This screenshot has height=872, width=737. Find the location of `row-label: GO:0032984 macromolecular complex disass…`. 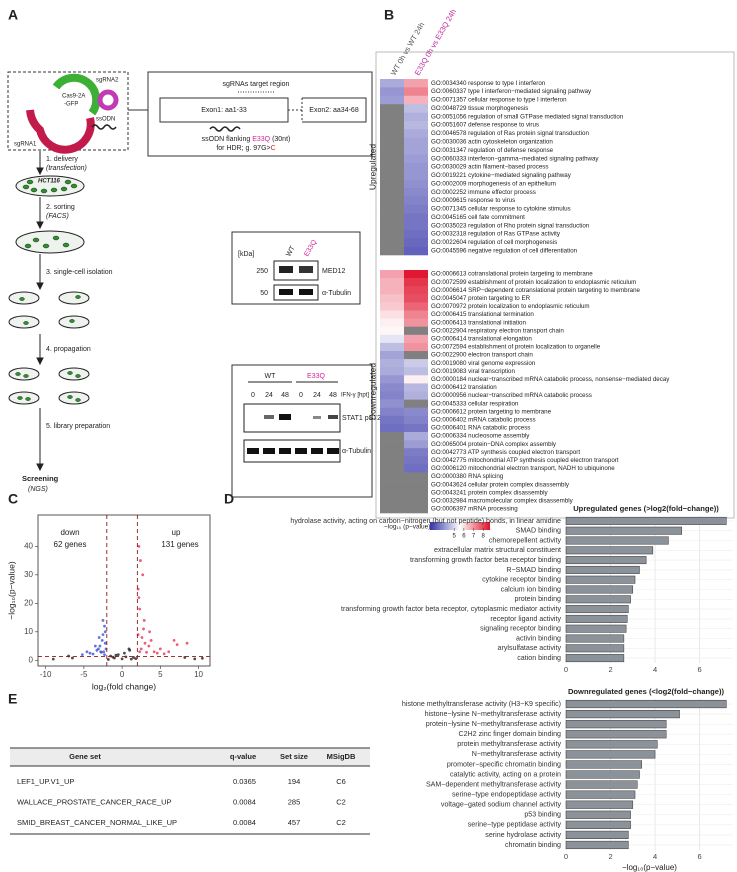

row-label: GO:0032984 macromolecular complex disass… is located at coordinates (502, 500).